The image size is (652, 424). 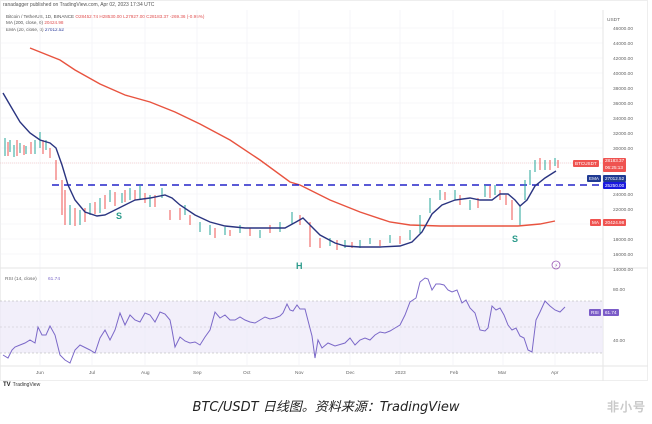 I want to click on btc-countdown: 06:25:13, so click(x=614, y=167).